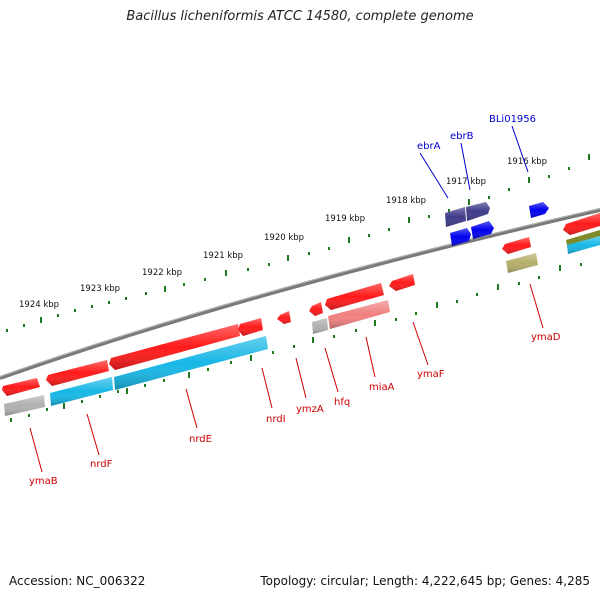 This screenshot has width=600, height=600. Describe the element at coordinates (310, 409) in the screenshot. I see `gene-label-ymzA: ymzA` at that location.